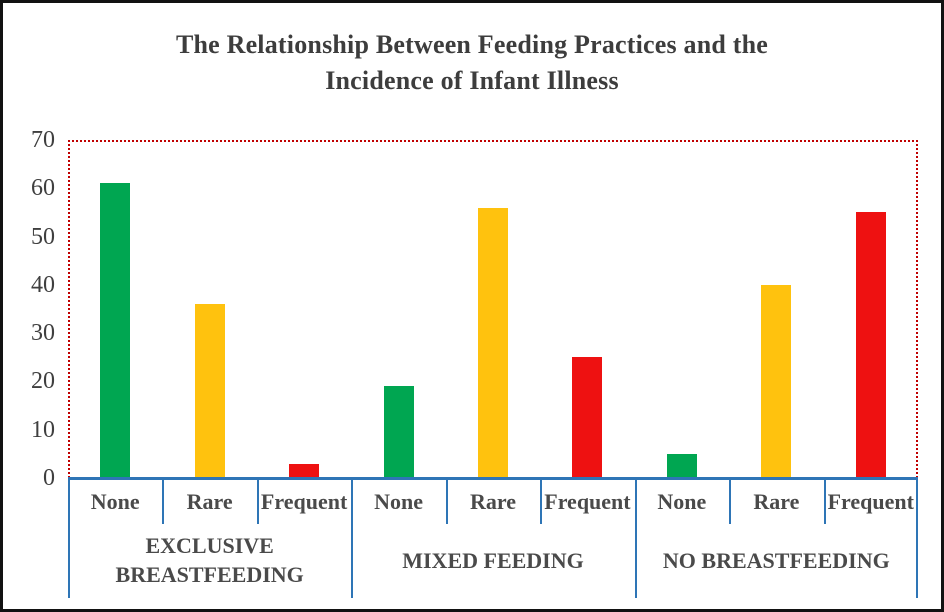 This screenshot has width=944, height=612. I want to click on bar-mixed-feeding-frequent, so click(587, 417).